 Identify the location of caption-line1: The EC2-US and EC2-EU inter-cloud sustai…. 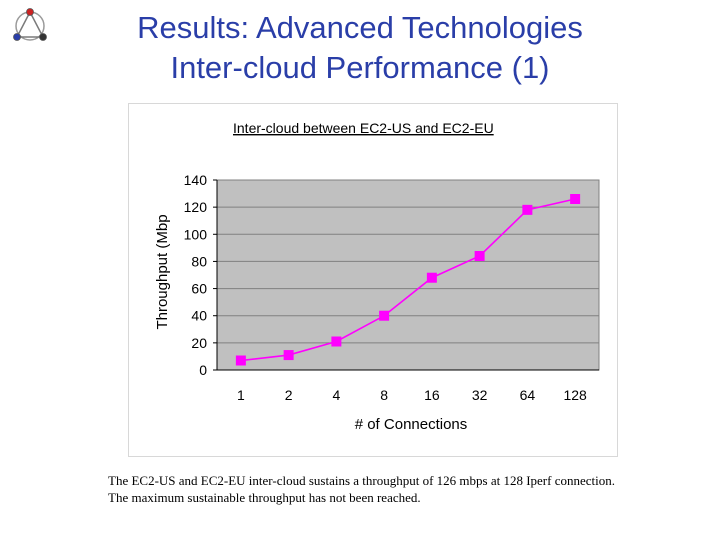
(361, 480).